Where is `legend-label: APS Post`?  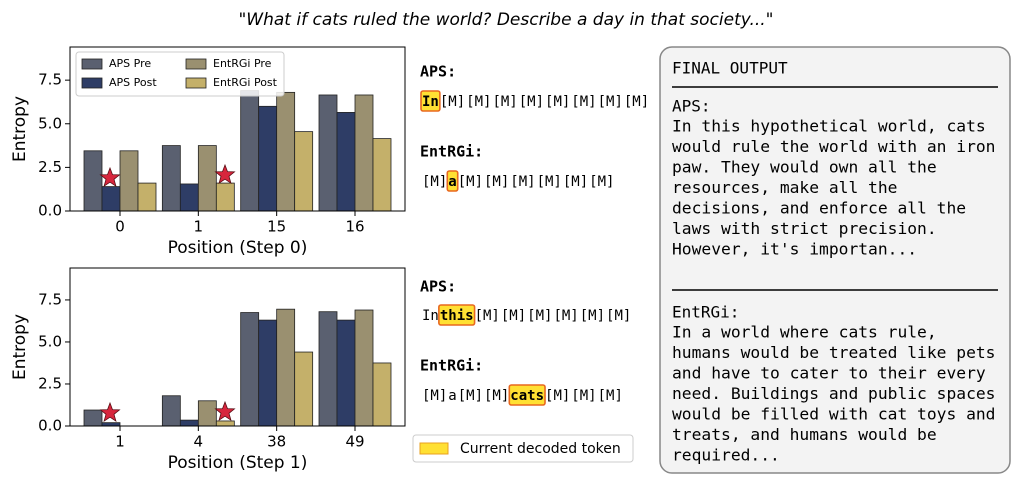 legend-label: APS Post is located at coordinates (133, 82).